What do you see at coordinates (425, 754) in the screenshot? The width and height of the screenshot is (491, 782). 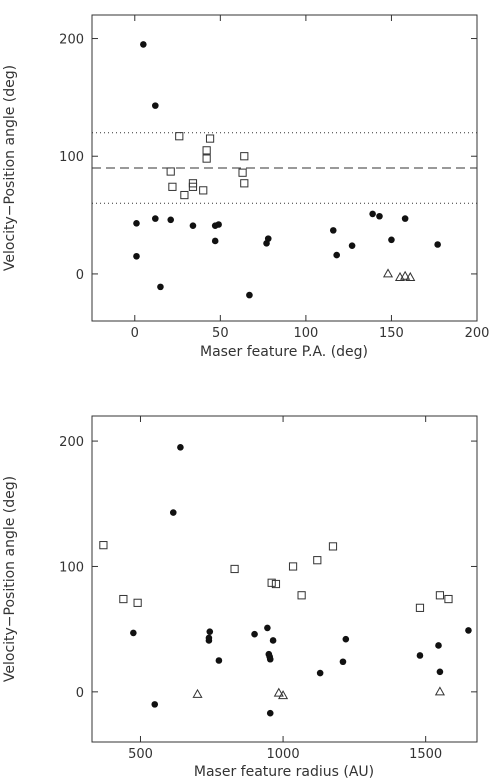 I see `x-tick-label: 1500` at bounding box center [425, 754].